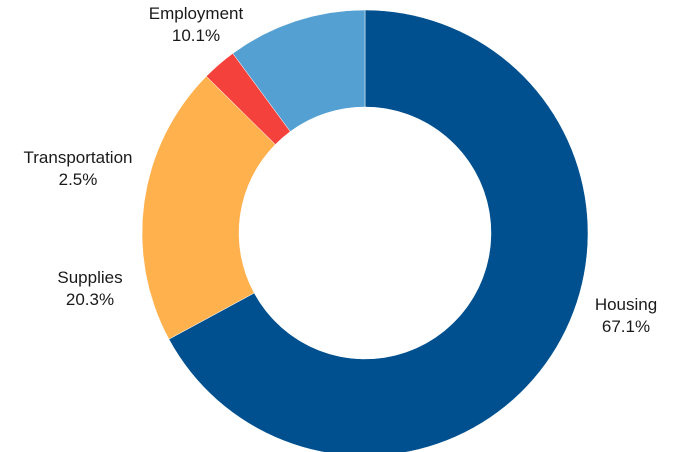 This screenshot has height=452, width=677. I want to click on slice-name-supplies: Supplies, so click(89, 277).